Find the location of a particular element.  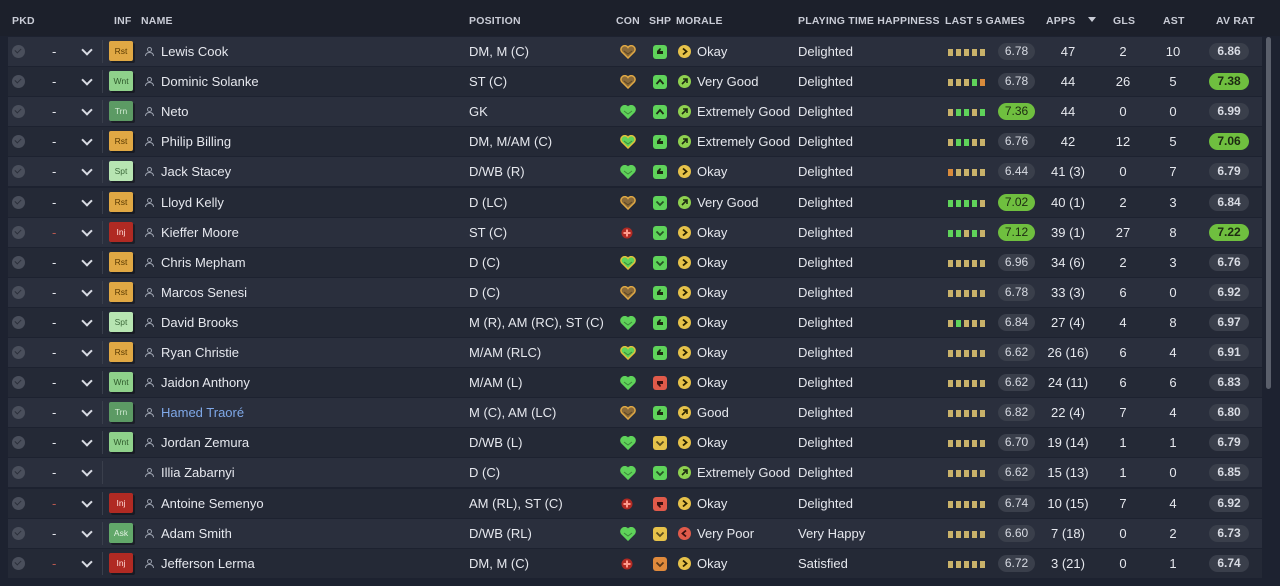

col-position: POSITION is located at coordinates (495, 21).